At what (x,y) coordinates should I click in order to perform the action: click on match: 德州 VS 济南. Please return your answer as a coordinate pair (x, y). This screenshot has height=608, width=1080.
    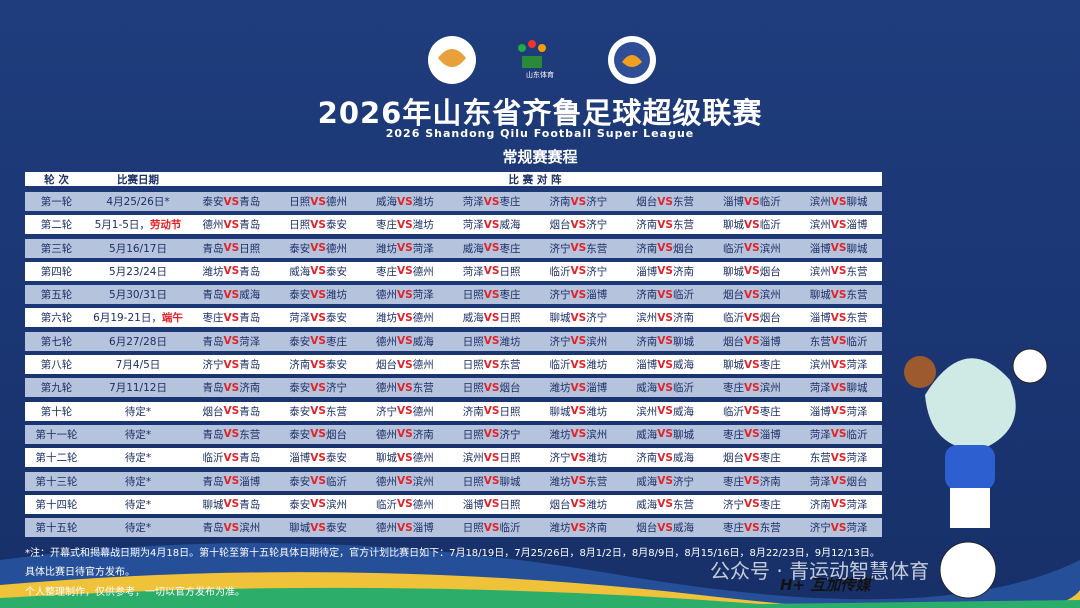
    Looking at the image, I should click on (405, 434).